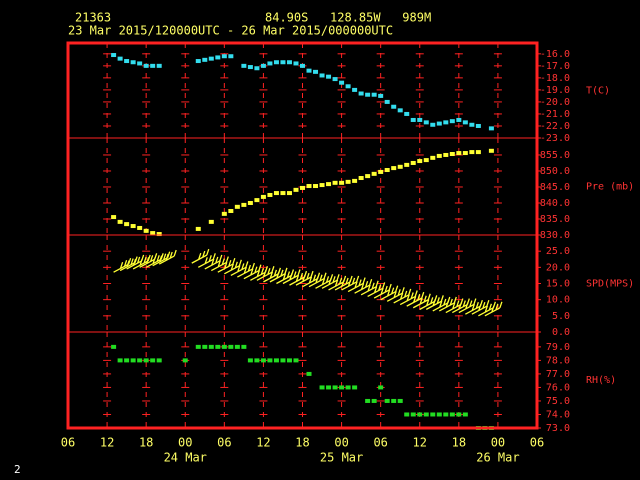 The image size is (640, 480). What do you see at coordinates (558, 300) in the screenshot?
I see `y-tick-label: 10.0` at bounding box center [558, 300].